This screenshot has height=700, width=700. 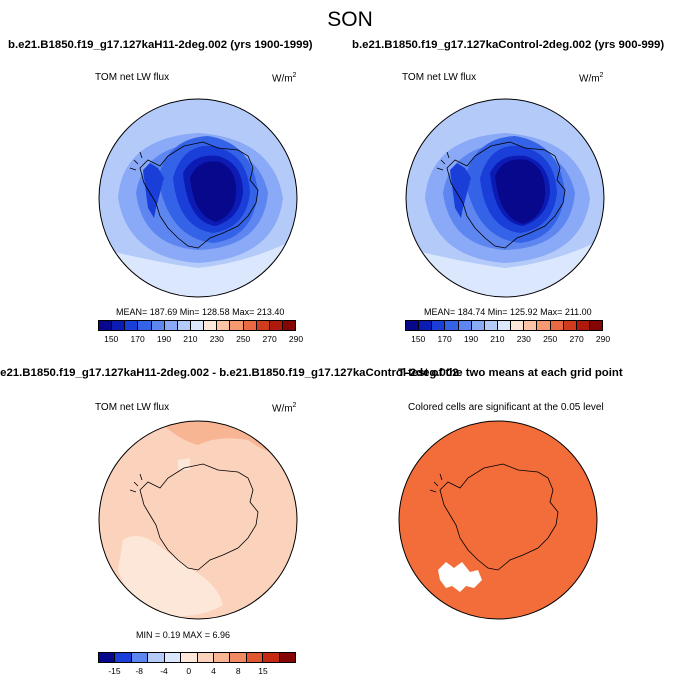 What do you see at coordinates (213, 671) in the screenshot?
I see `colorbar-tick-label: 4` at bounding box center [213, 671].